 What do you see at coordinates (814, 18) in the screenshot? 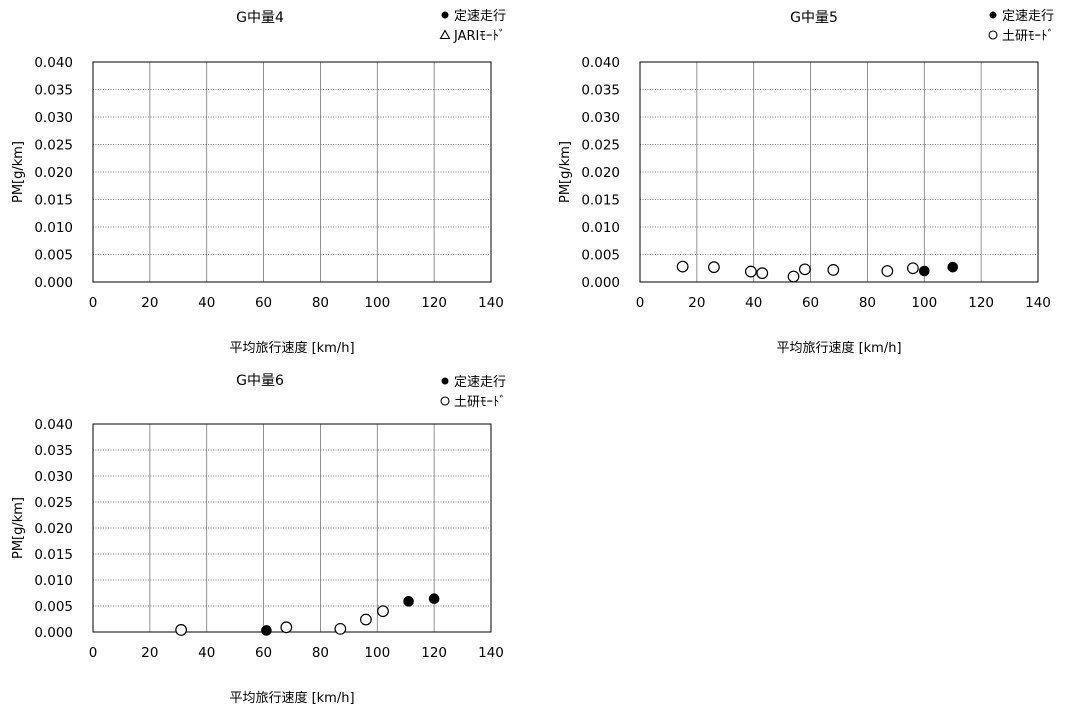
I see `chart-title: G中量5` at bounding box center [814, 18].